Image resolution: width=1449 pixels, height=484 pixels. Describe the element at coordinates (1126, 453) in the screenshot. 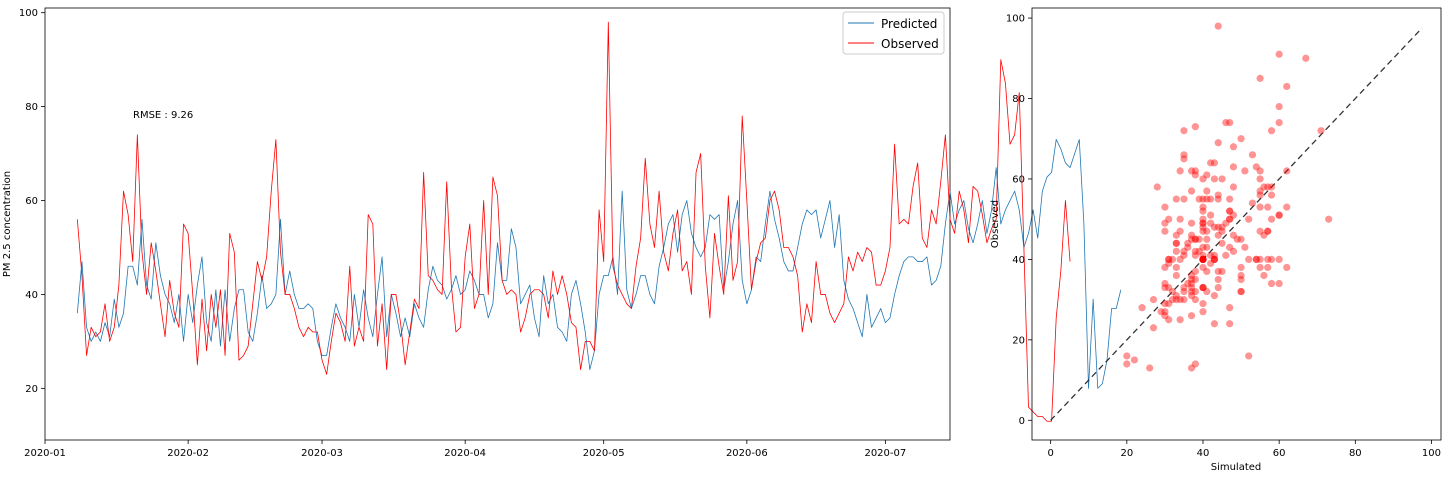

I see `scatter-x-tick-label: 20` at that location.